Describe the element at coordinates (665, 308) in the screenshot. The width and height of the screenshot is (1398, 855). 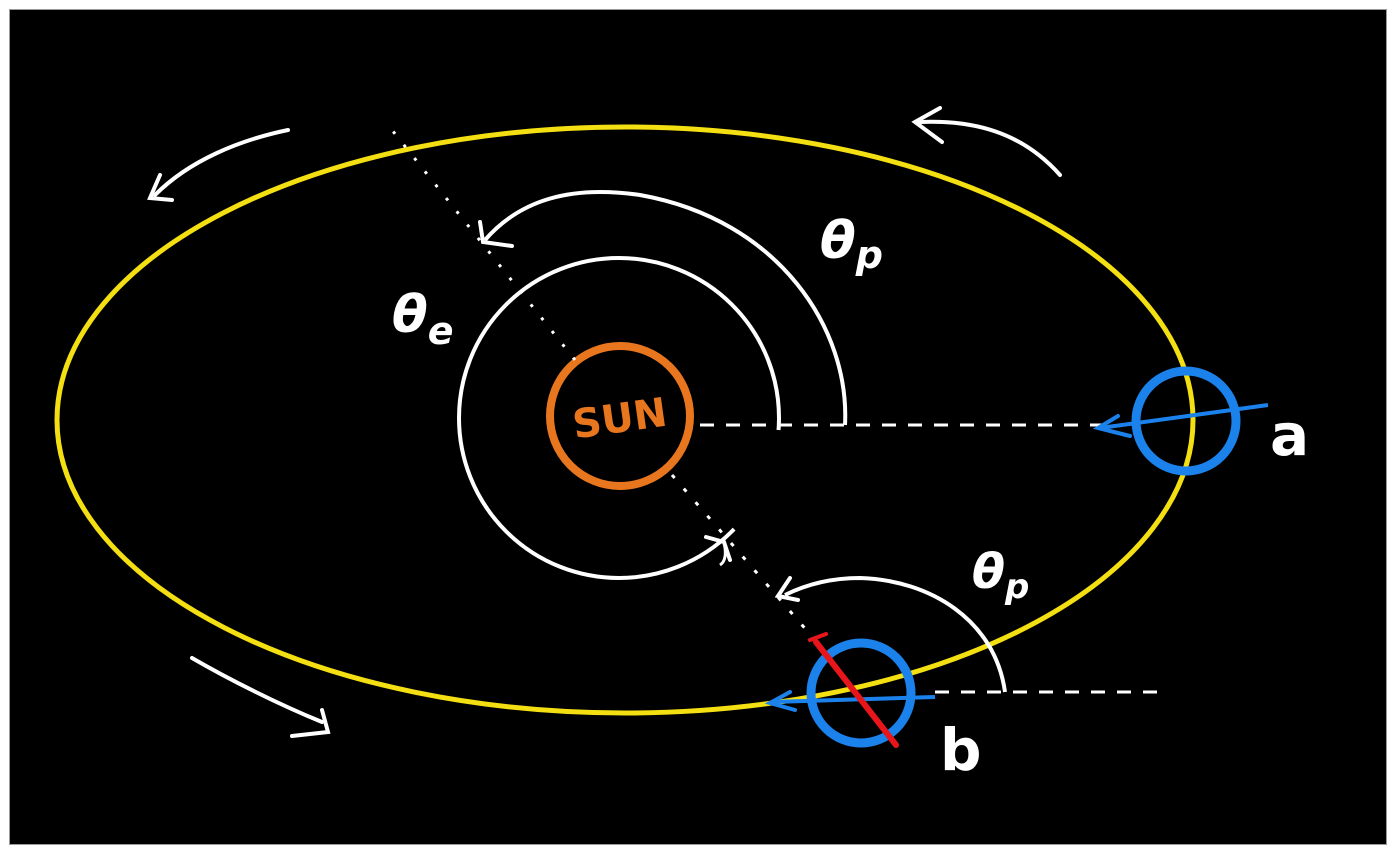
I see `theta-p-arc` at that location.